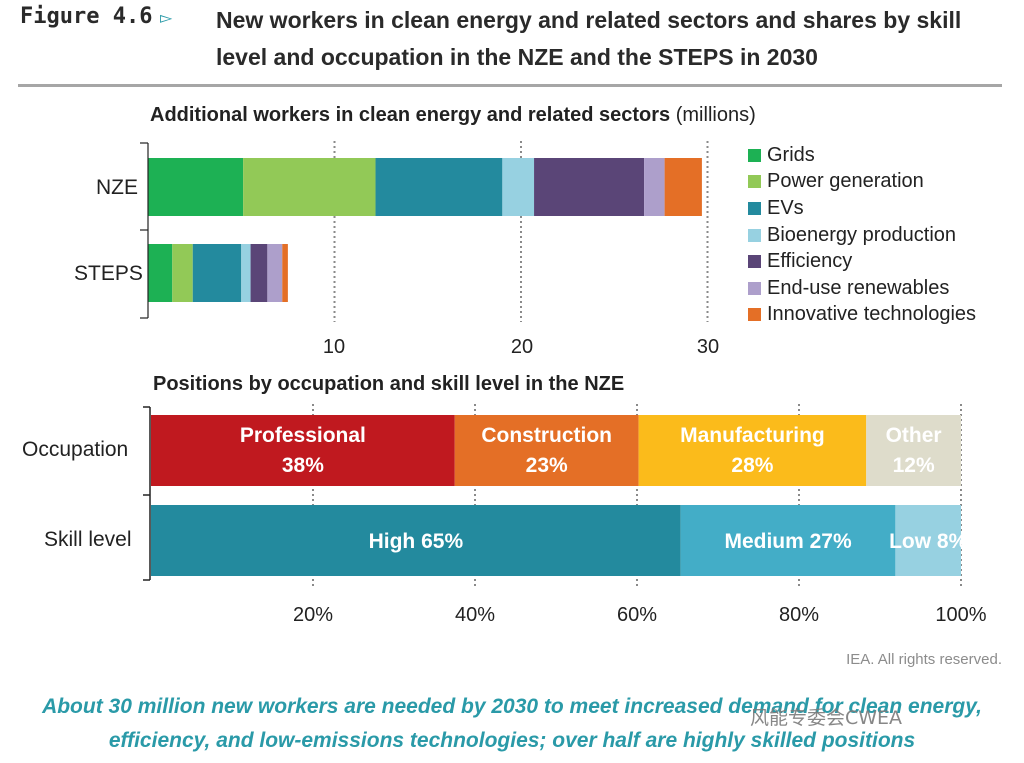 The image size is (1024, 763). I want to click on category-label-nze: NZE, so click(117, 187).